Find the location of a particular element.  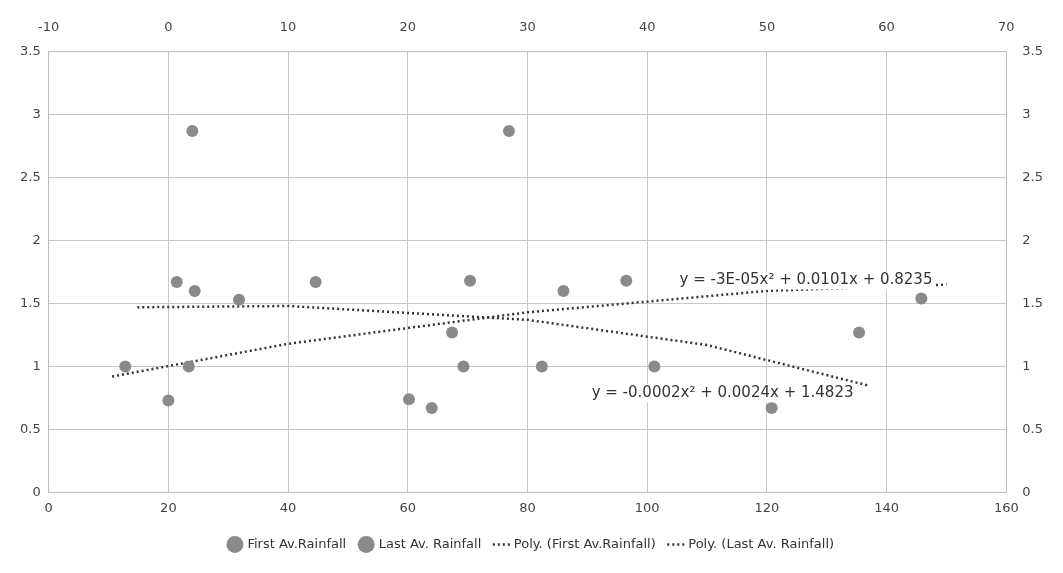

y2-tick-label: 0.5 is located at coordinates (1033, 428).